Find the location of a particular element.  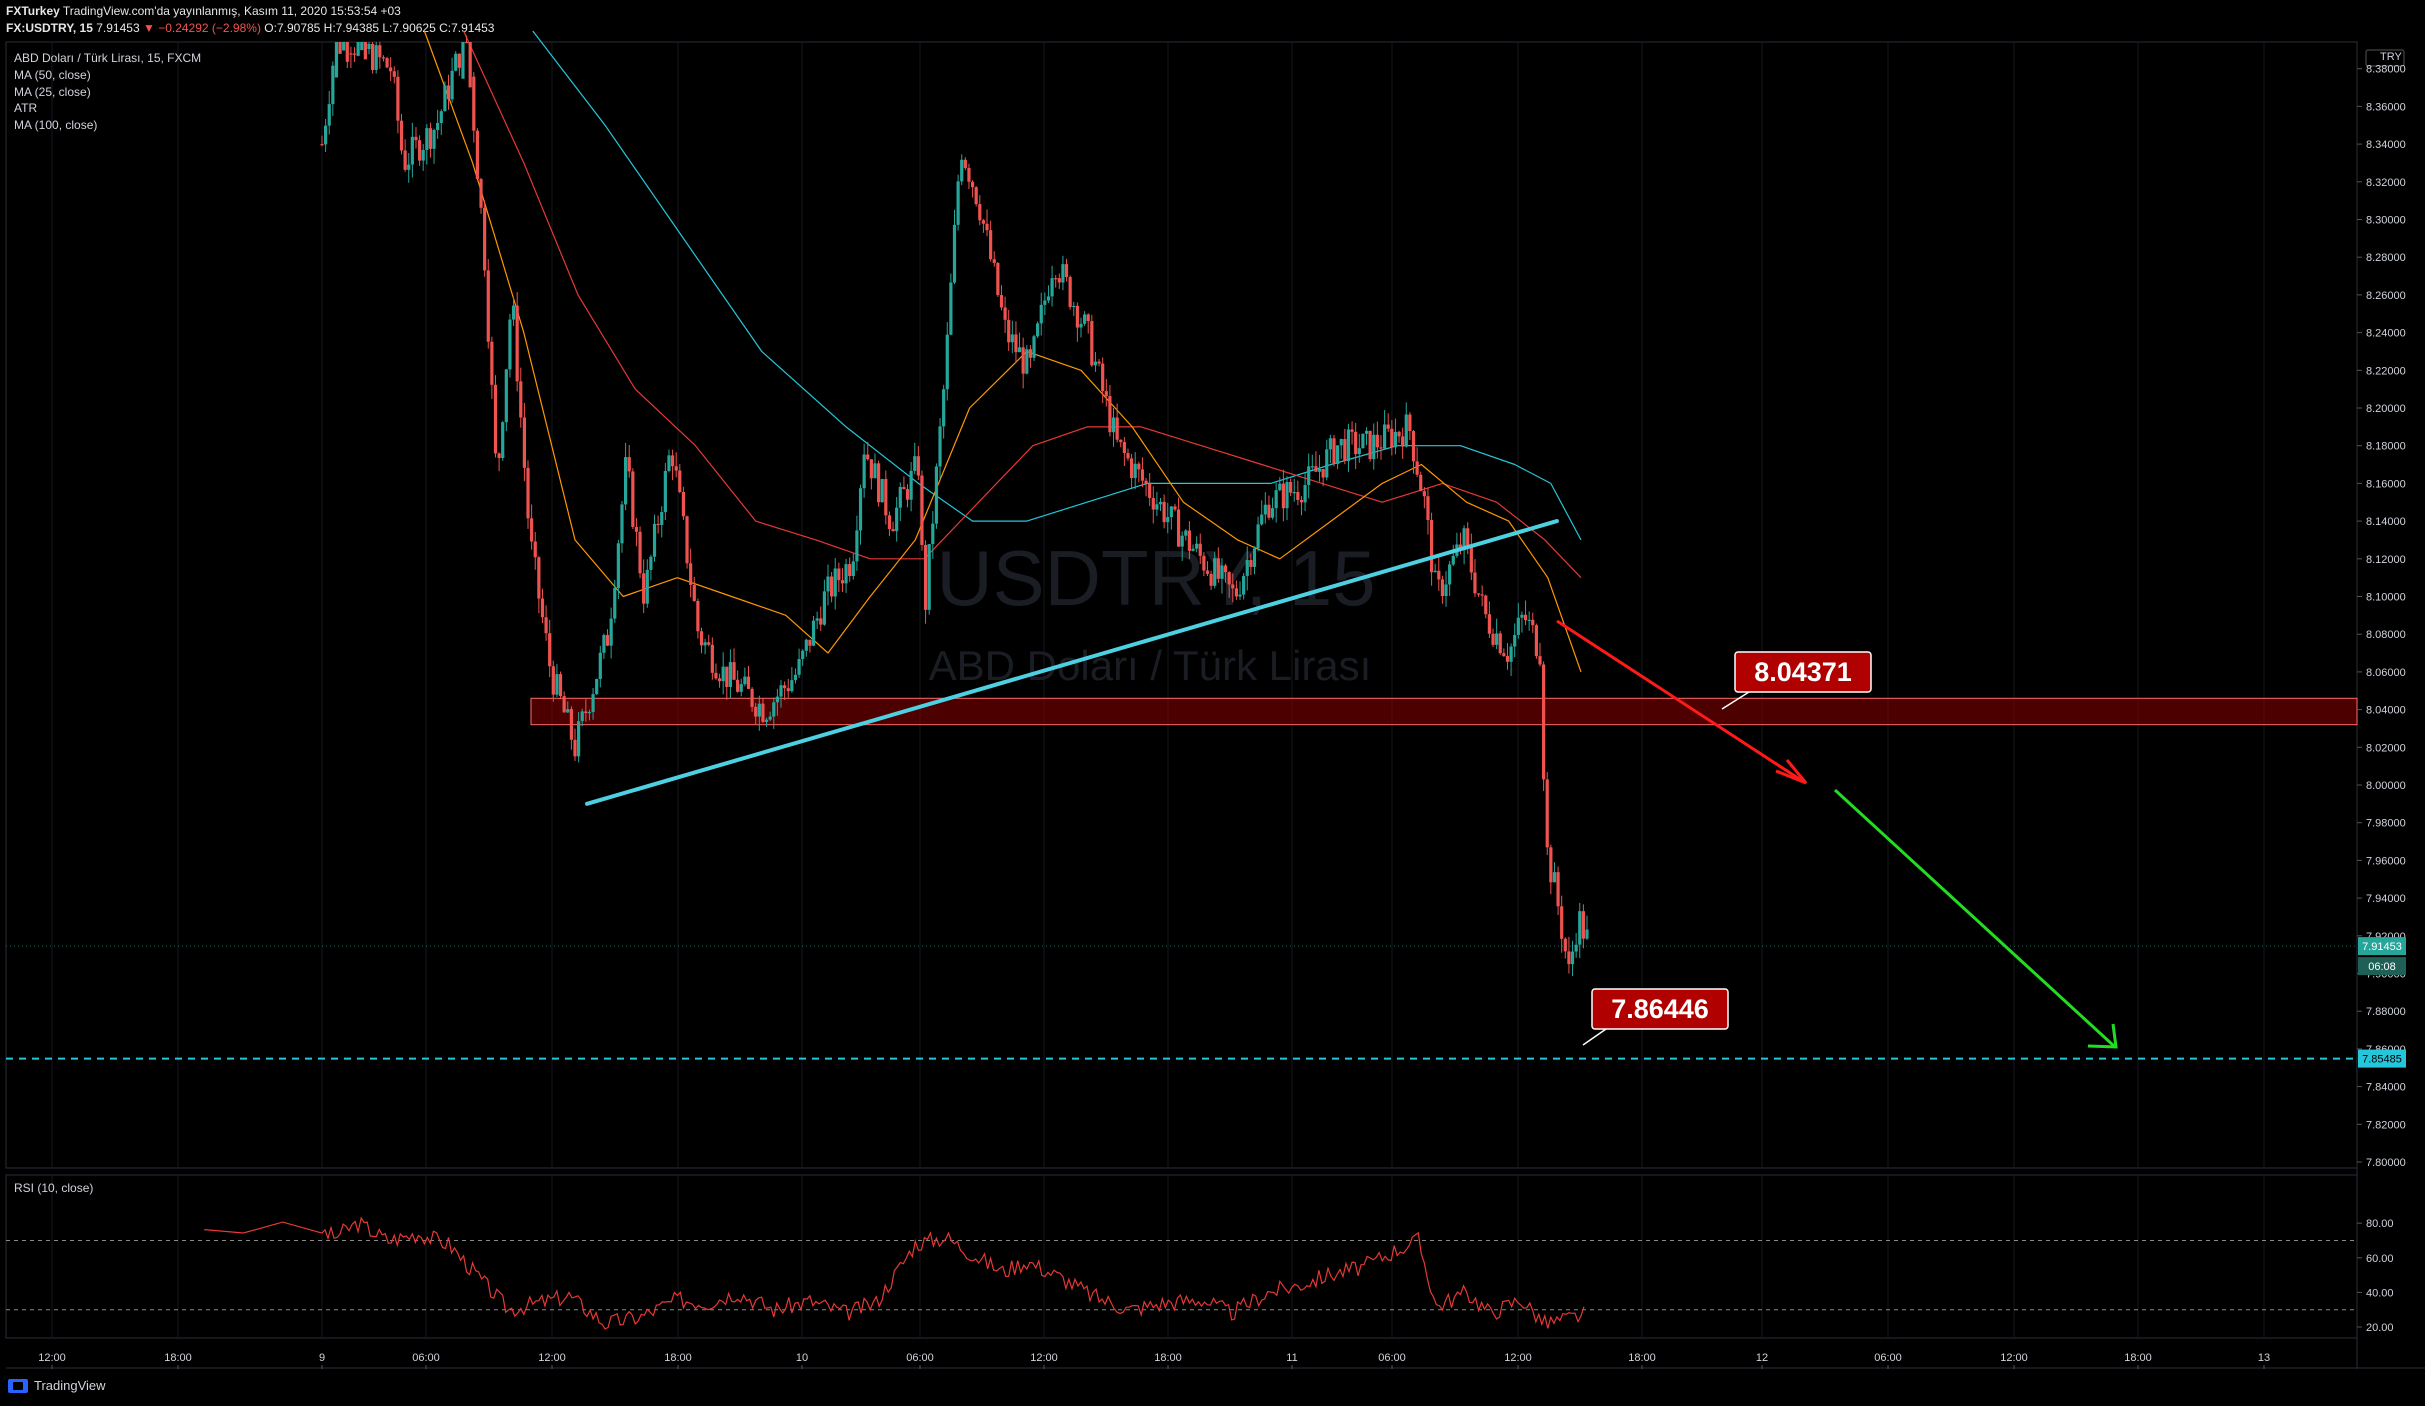

time-tick-label: 9 is located at coordinates (322, 1358).